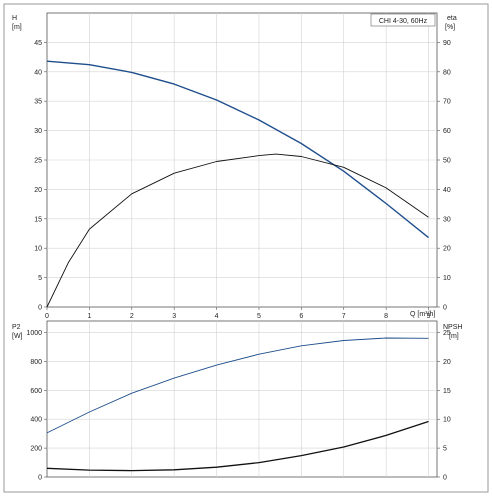 The width and height of the screenshot is (492, 500). Describe the element at coordinates (36, 362) in the screenshot. I see `y-left-tick-label: 800` at that location.